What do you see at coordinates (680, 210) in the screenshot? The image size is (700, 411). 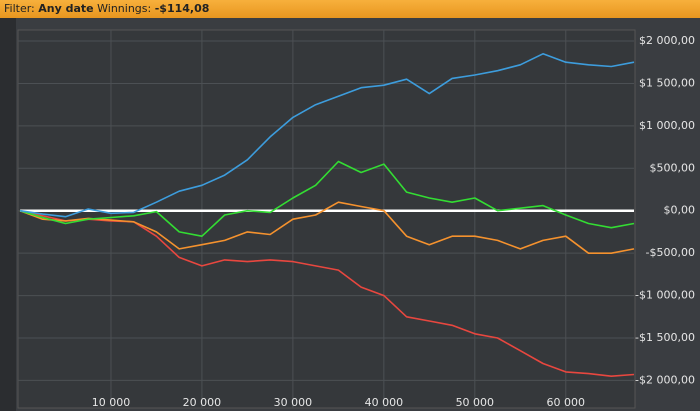 I see `y-tick-label: $0,00` at bounding box center [680, 210].